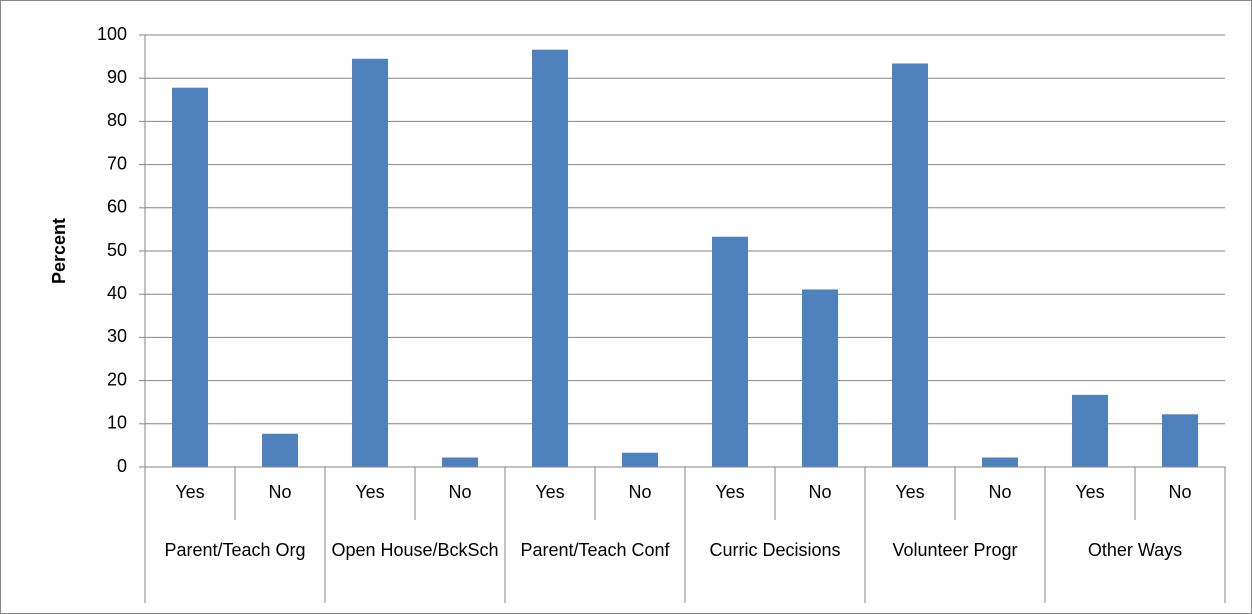 This screenshot has height=614, width=1252. Describe the element at coordinates (955, 550) in the screenshot. I see `group-label: Volunteer Progr` at that location.